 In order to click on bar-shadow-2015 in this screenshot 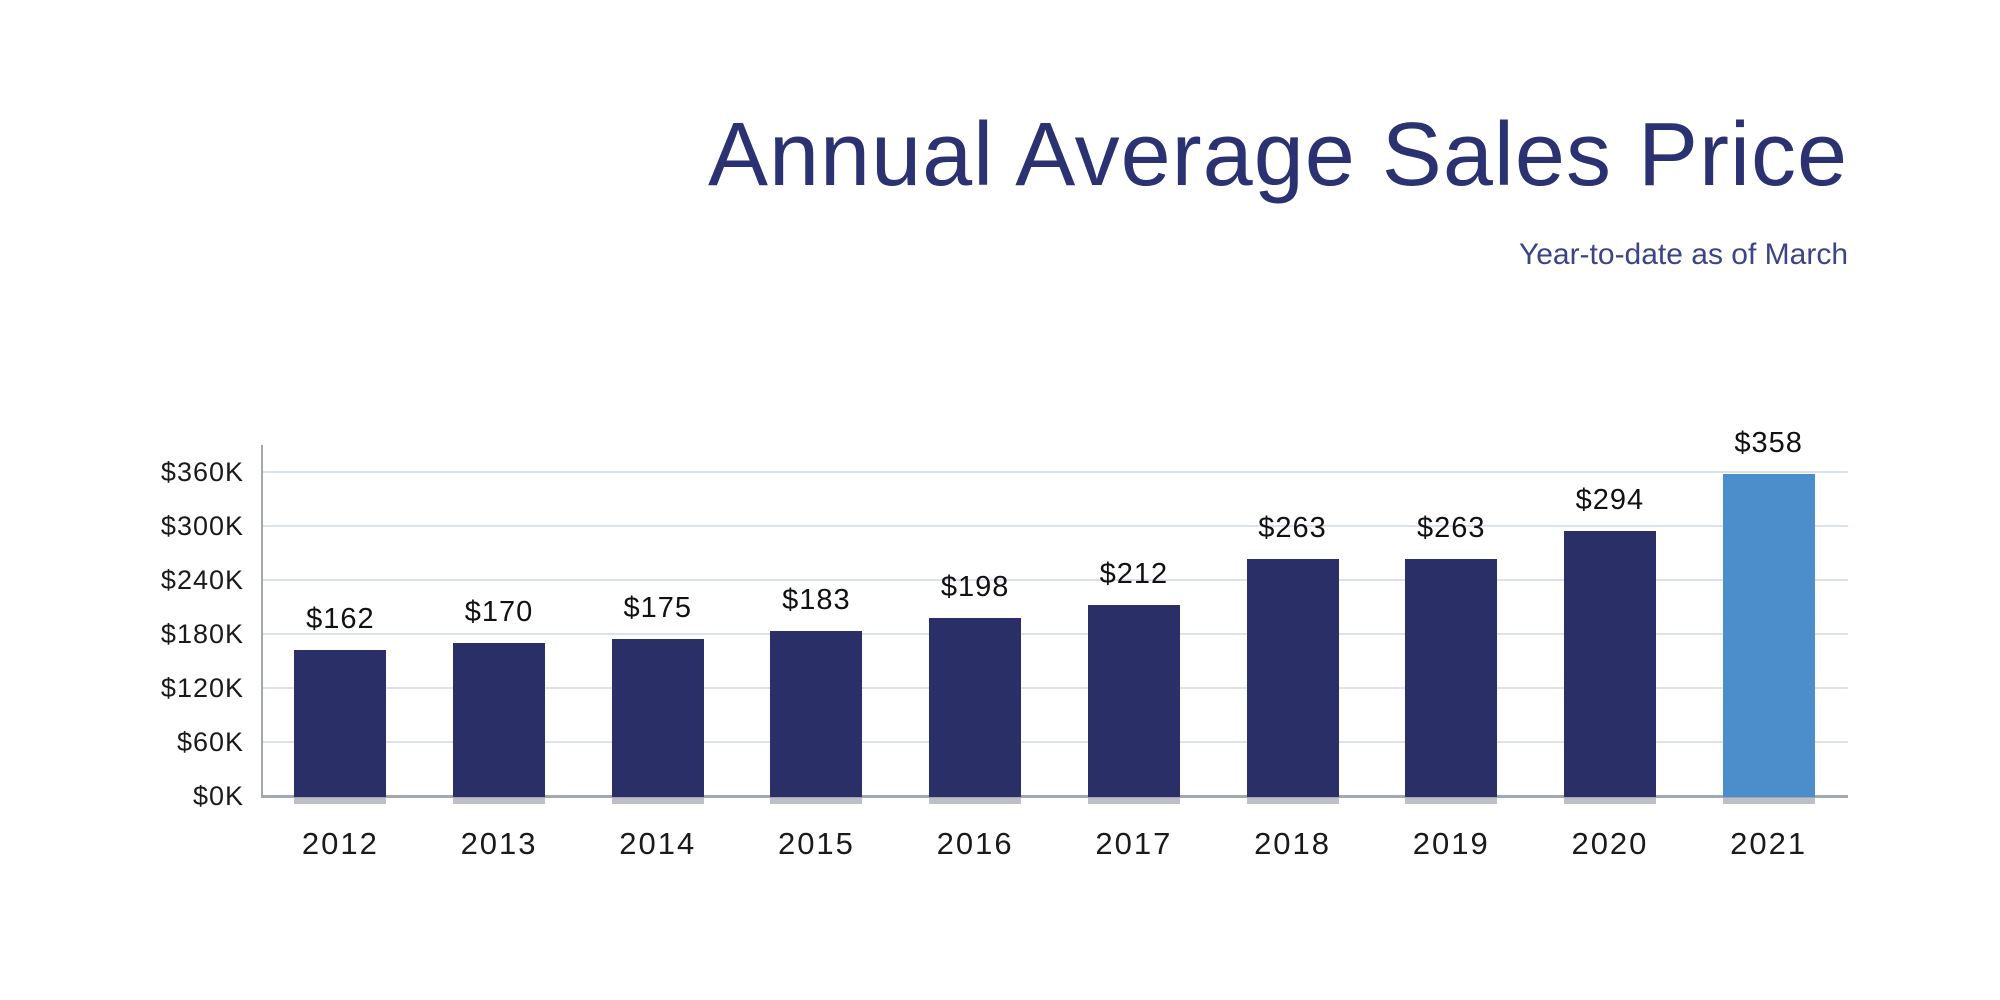, I will do `click(816, 801)`.